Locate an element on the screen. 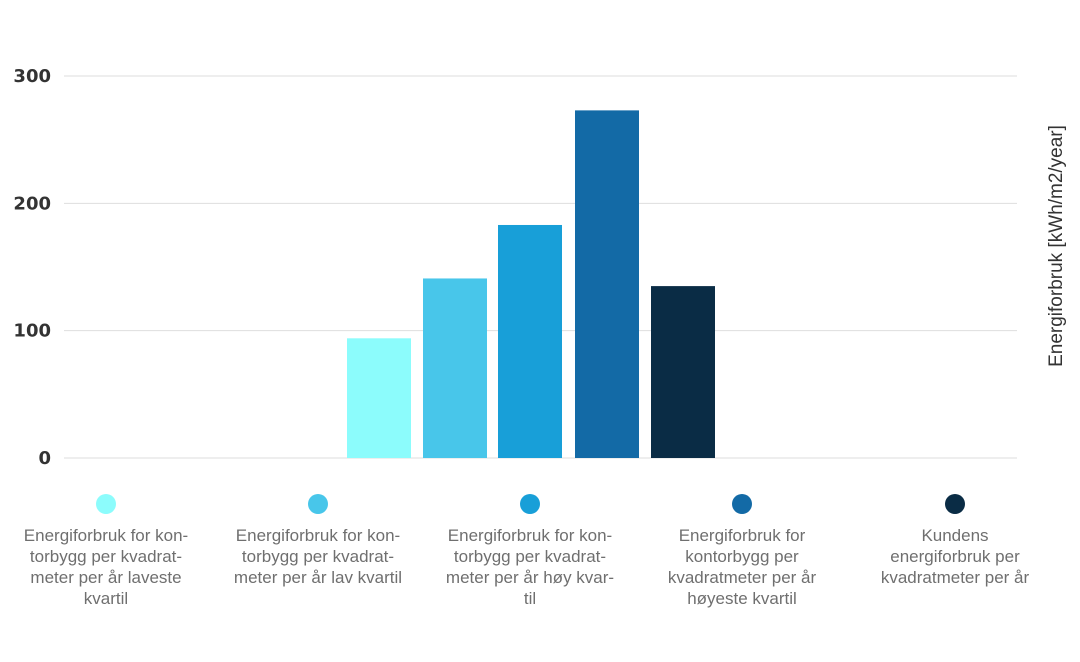 Image resolution: width=1080 pixels, height=662 pixels. legend-label-line: meter per år laveste is located at coordinates (106, 577).